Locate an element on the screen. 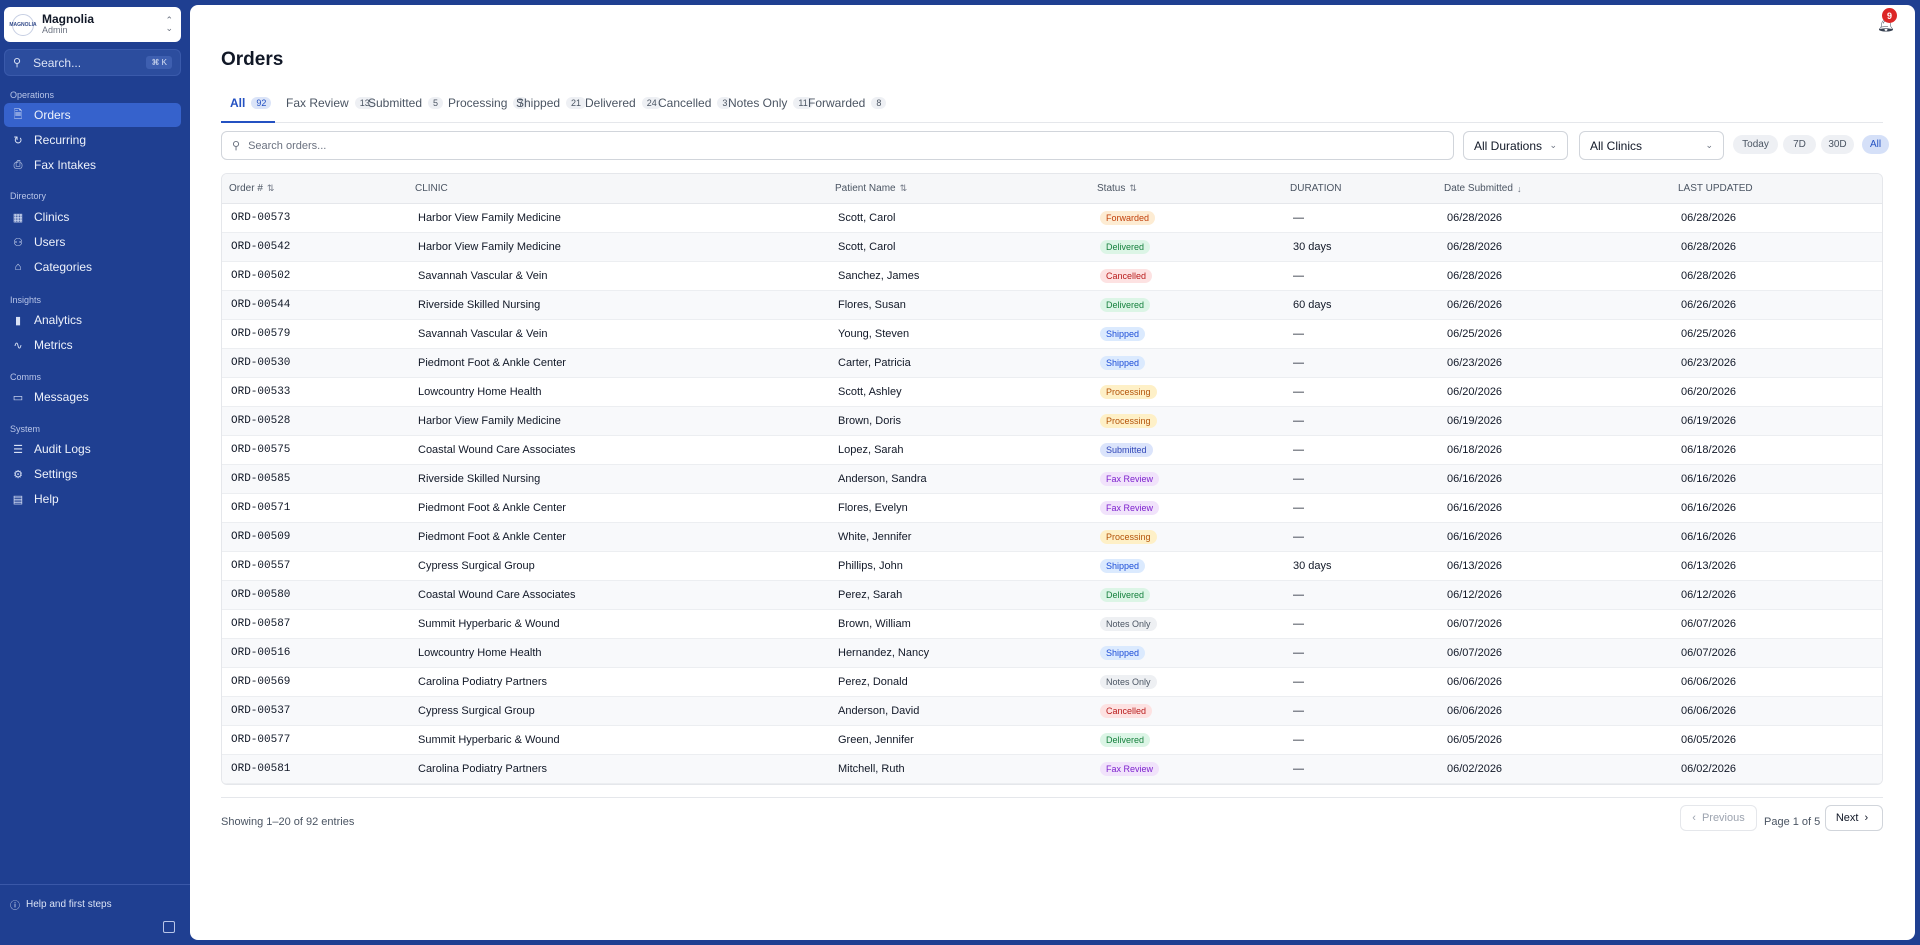 The image size is (1920, 945). cell-submitted: 06/19/2026 is located at coordinates (1475, 421).